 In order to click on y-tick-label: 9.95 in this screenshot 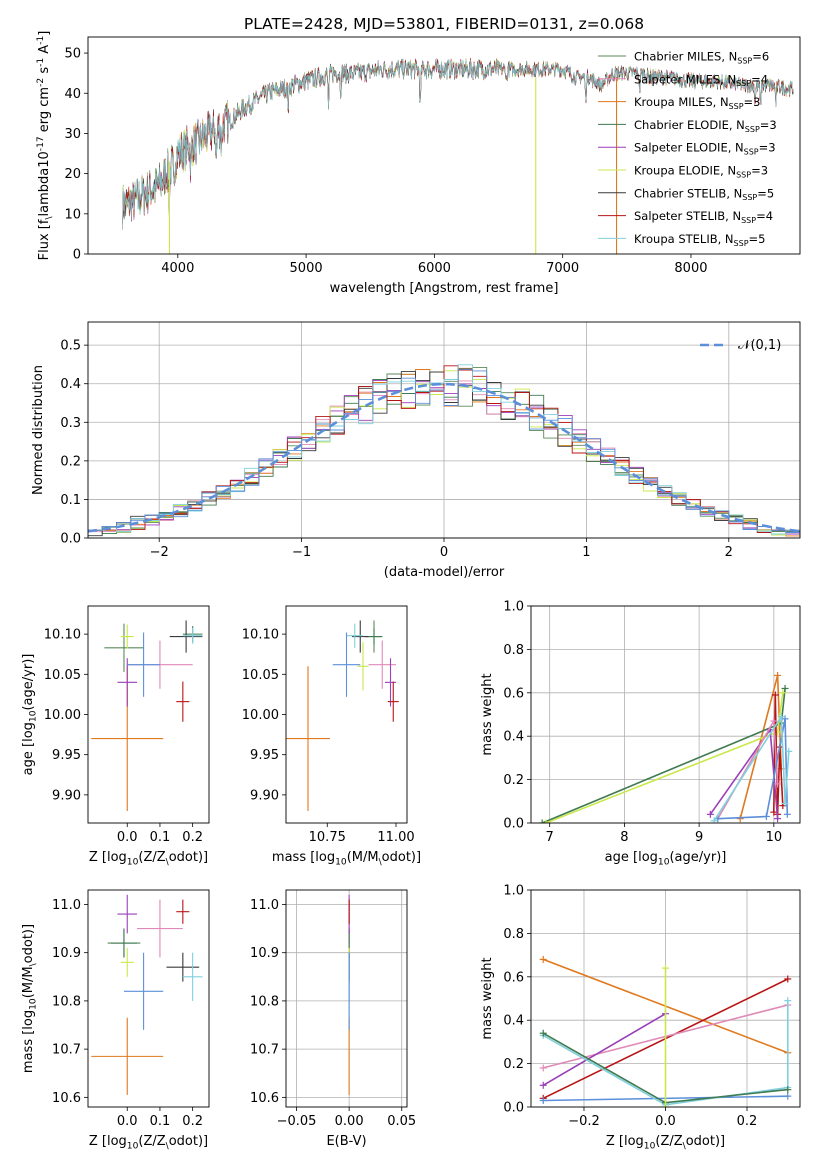, I will do `click(264, 755)`.